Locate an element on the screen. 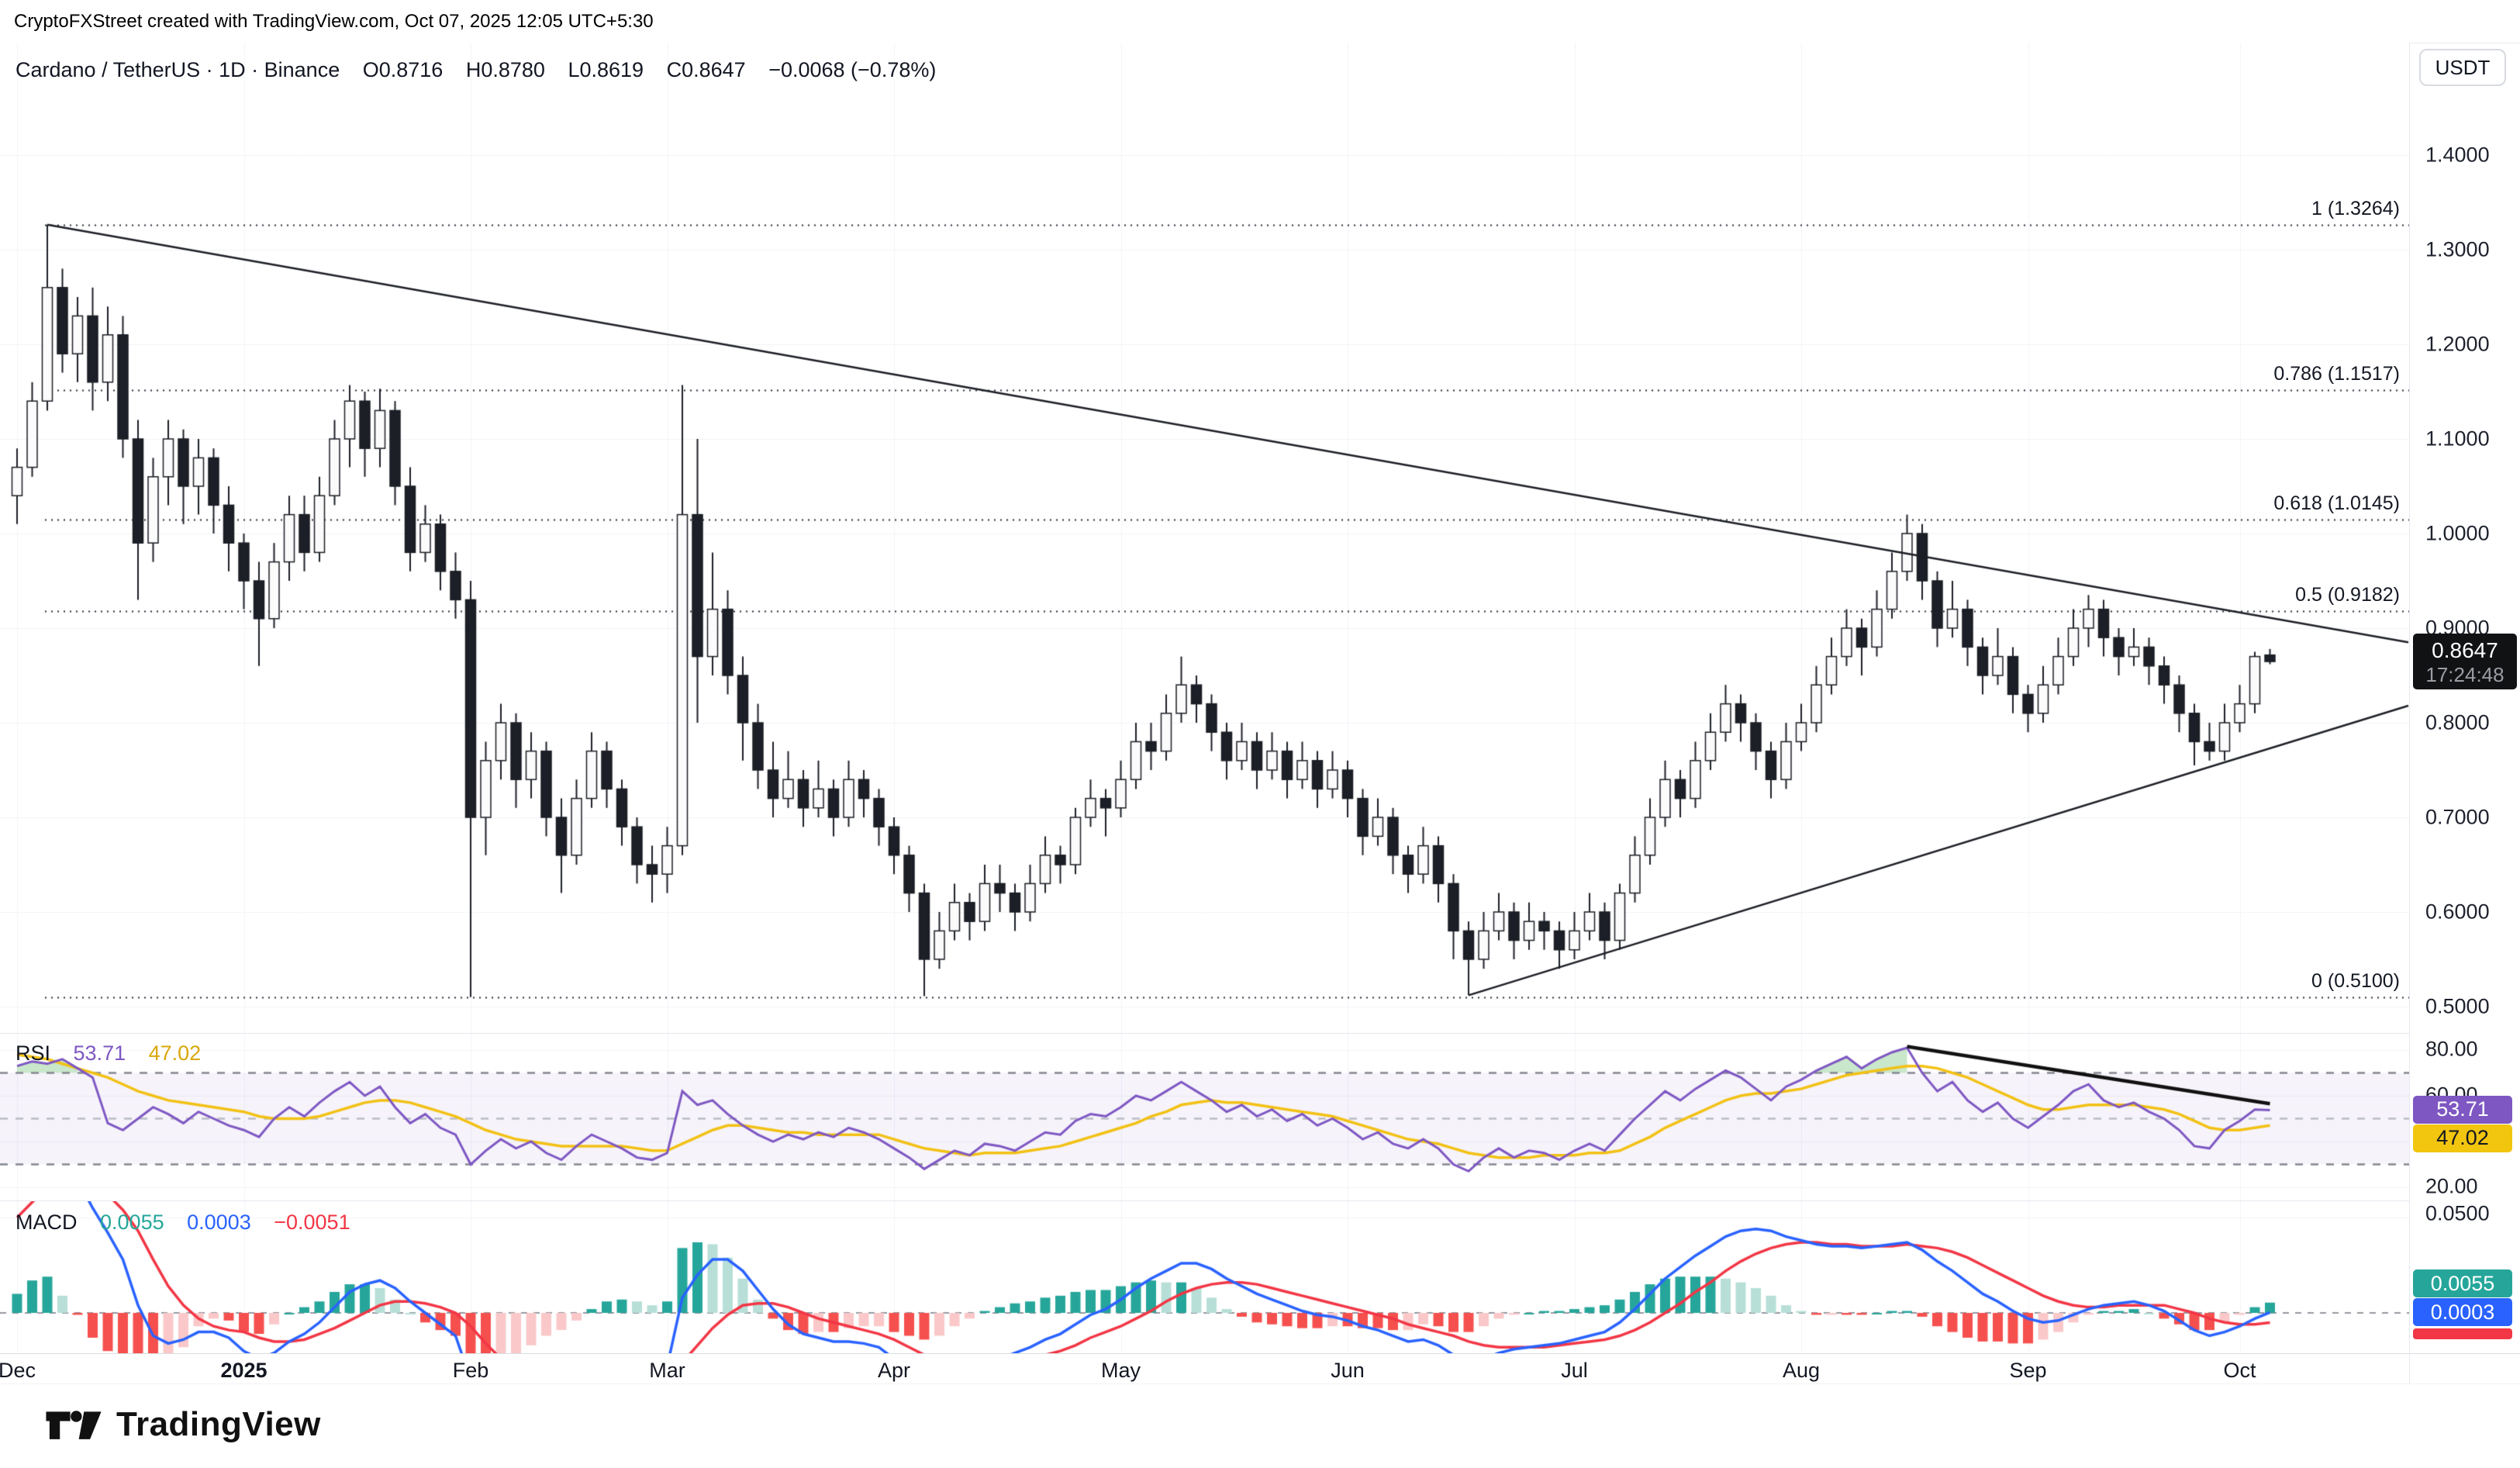 The width and height of the screenshot is (2520, 1468). ohlc-change: −0.0068 (−0.78%) is located at coordinates (852, 69).